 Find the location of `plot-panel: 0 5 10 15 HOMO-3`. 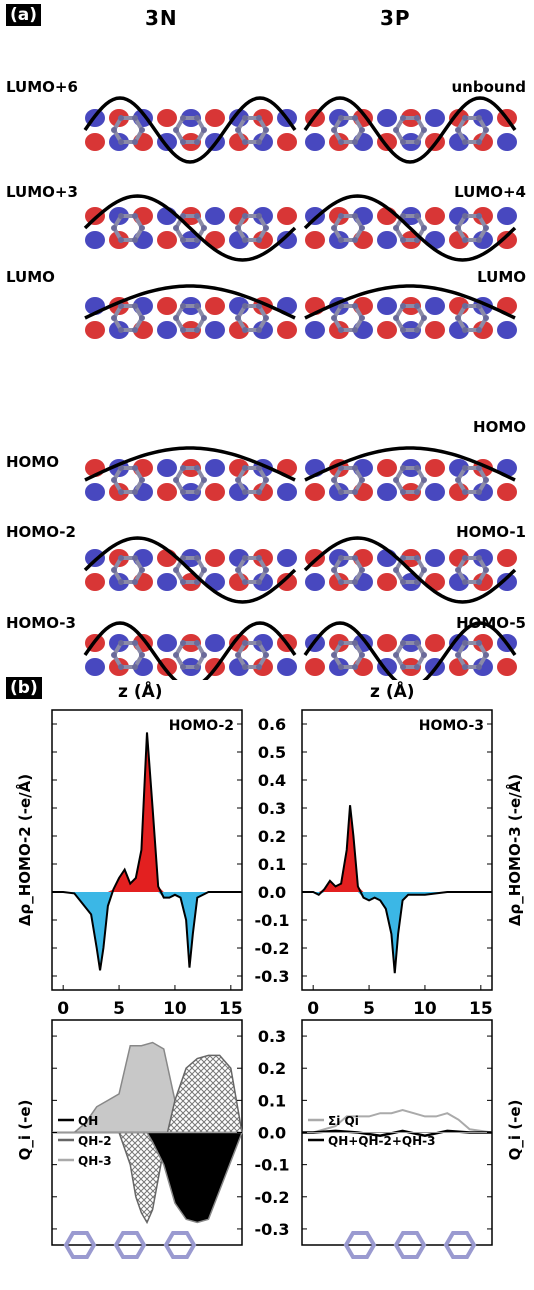

plot-panel: 0 5 10 15 HOMO-3 is located at coordinates (397, 864).